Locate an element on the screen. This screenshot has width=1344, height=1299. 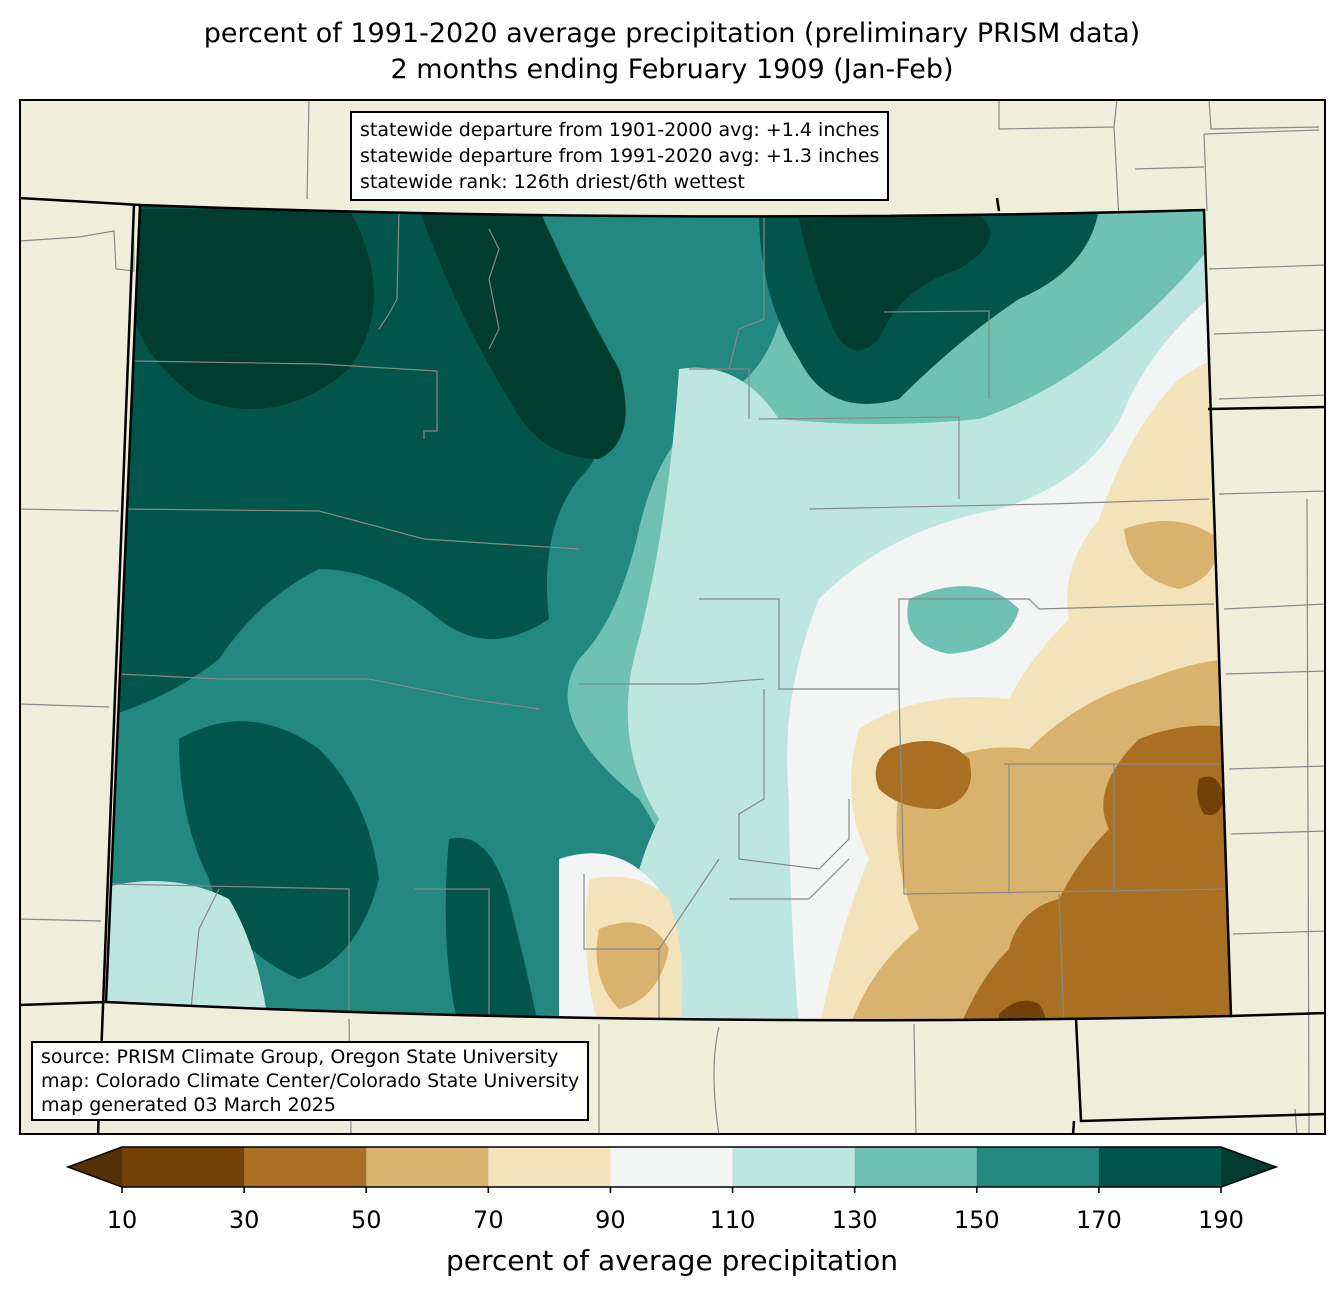
colorbar-tick-label: 10 is located at coordinates (122, 1220).